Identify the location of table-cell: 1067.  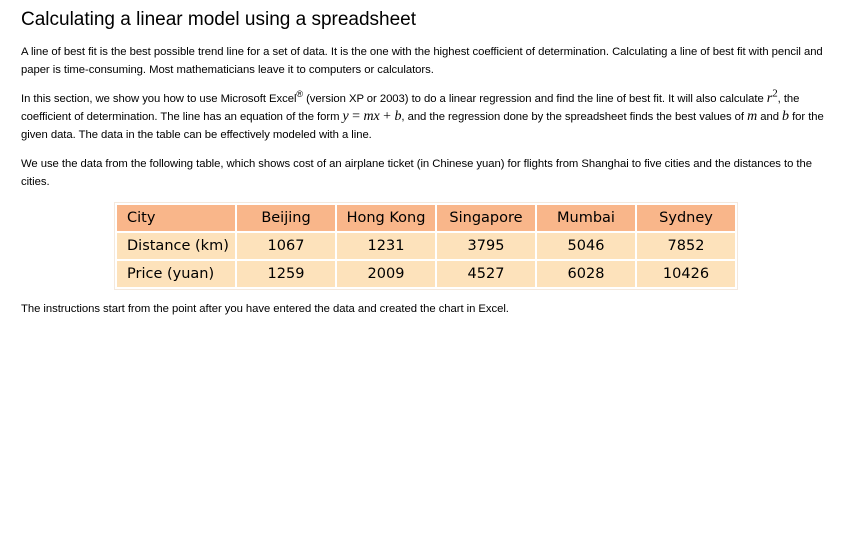
(286, 246).